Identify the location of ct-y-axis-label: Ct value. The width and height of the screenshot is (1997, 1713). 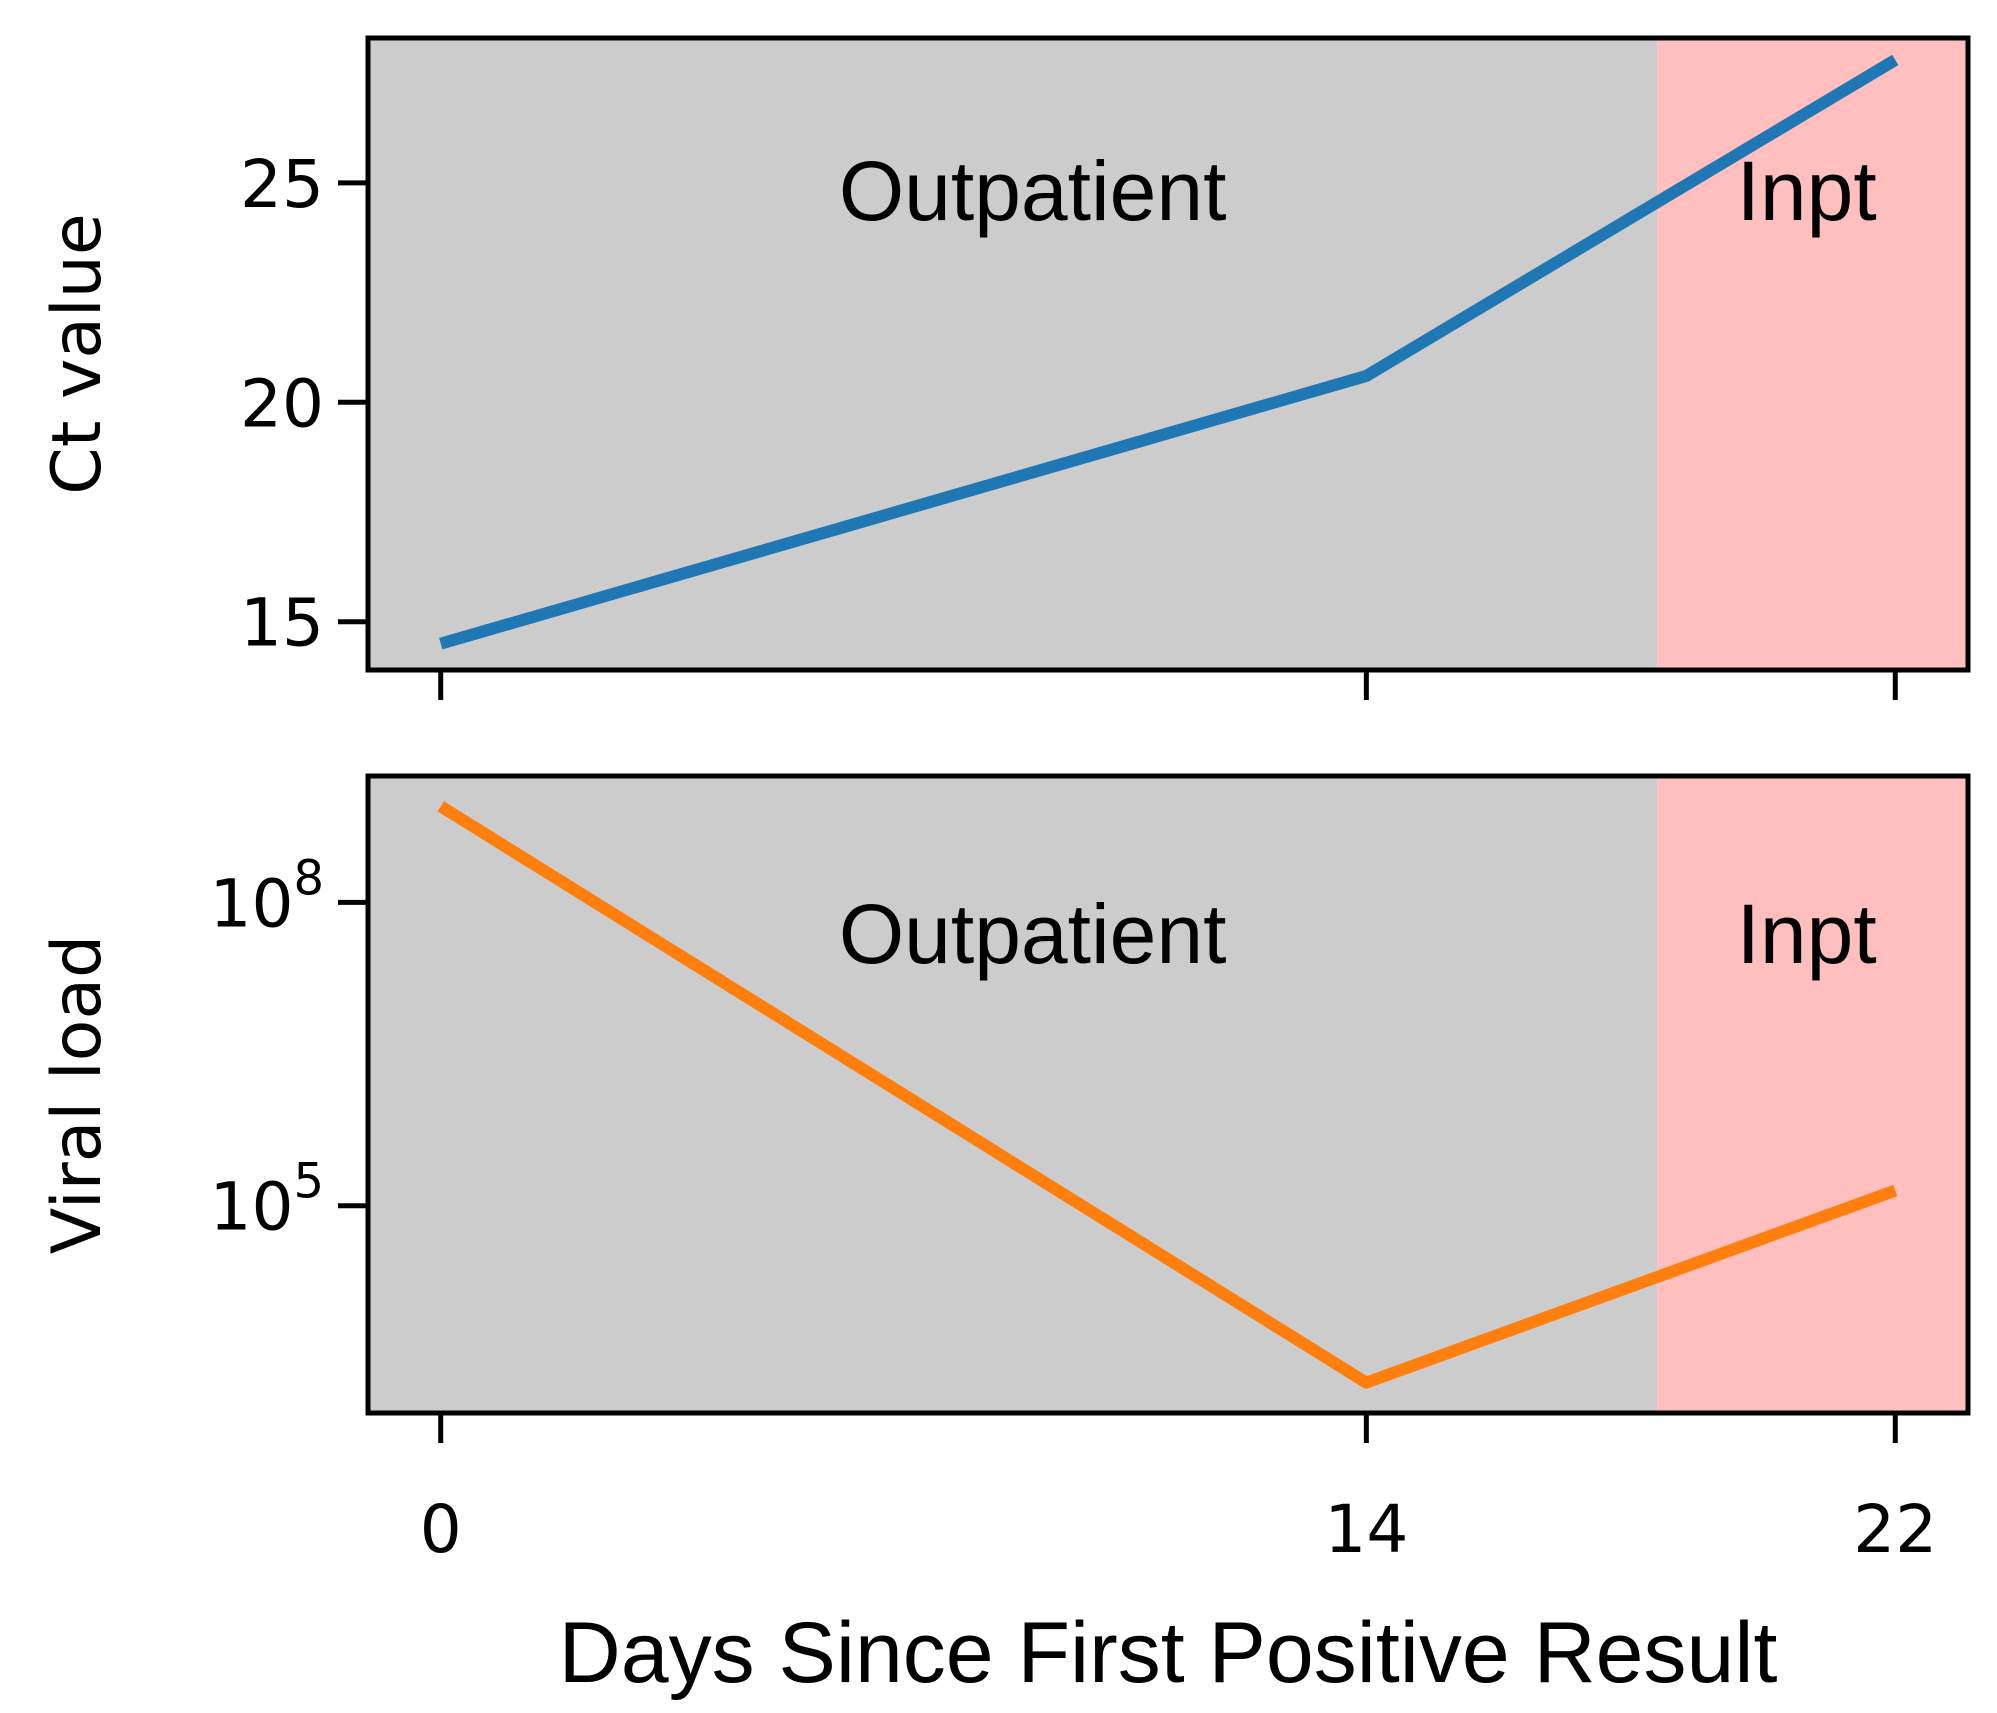
(77, 354).